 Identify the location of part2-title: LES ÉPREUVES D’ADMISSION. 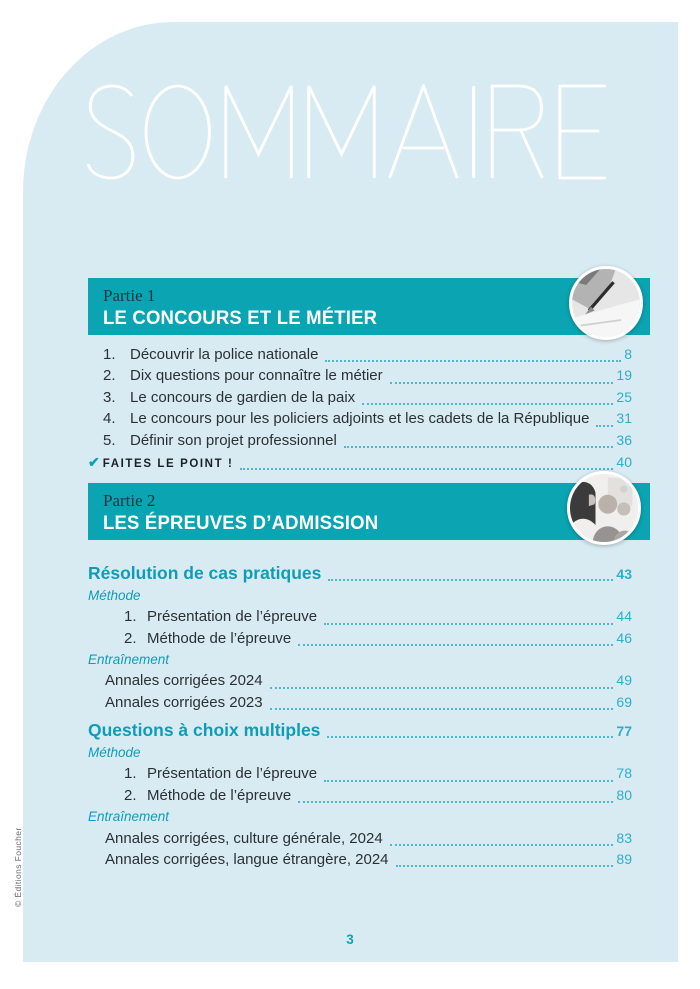
(241, 523).